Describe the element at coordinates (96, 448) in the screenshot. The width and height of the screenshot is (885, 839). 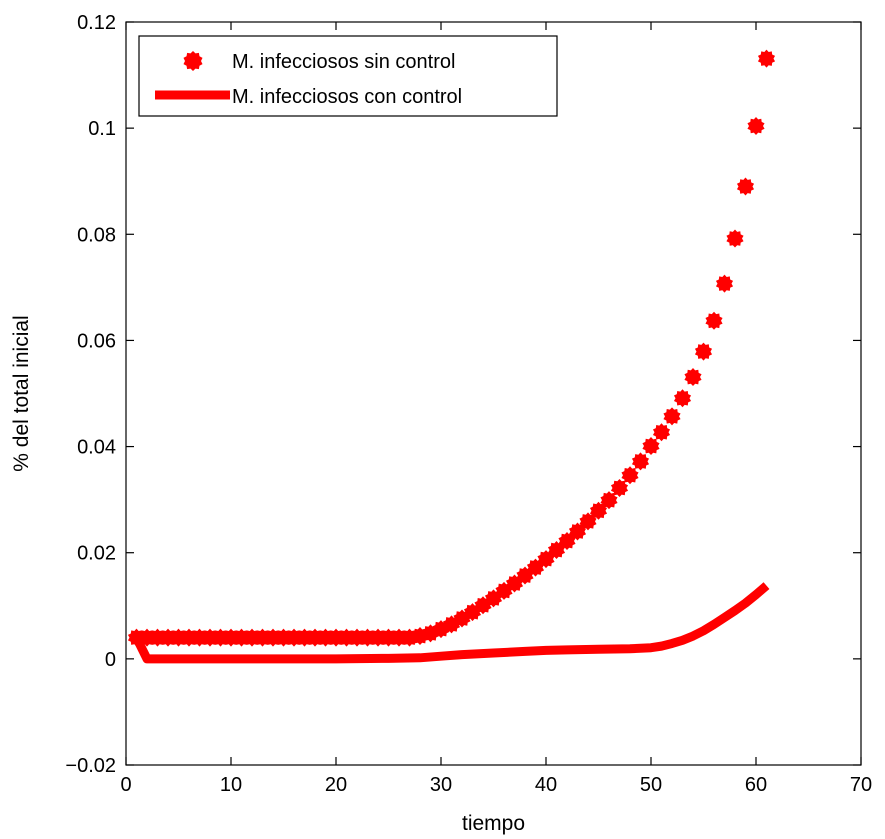
I see `y-tick-label: 0.04` at that location.